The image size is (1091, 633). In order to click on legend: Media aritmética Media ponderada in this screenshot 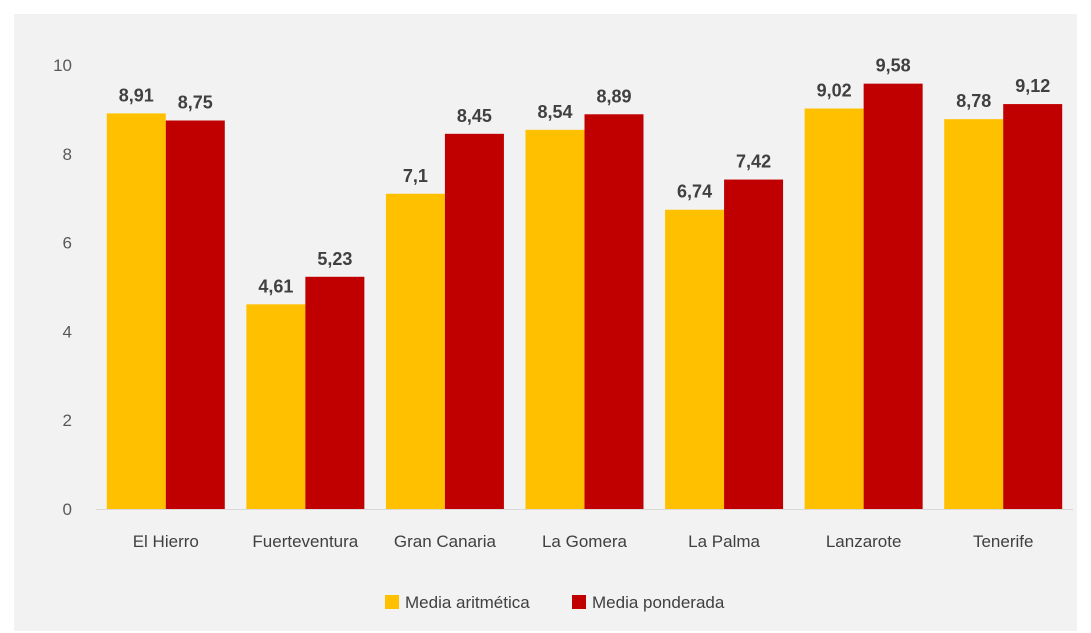, I will do `click(555, 602)`.